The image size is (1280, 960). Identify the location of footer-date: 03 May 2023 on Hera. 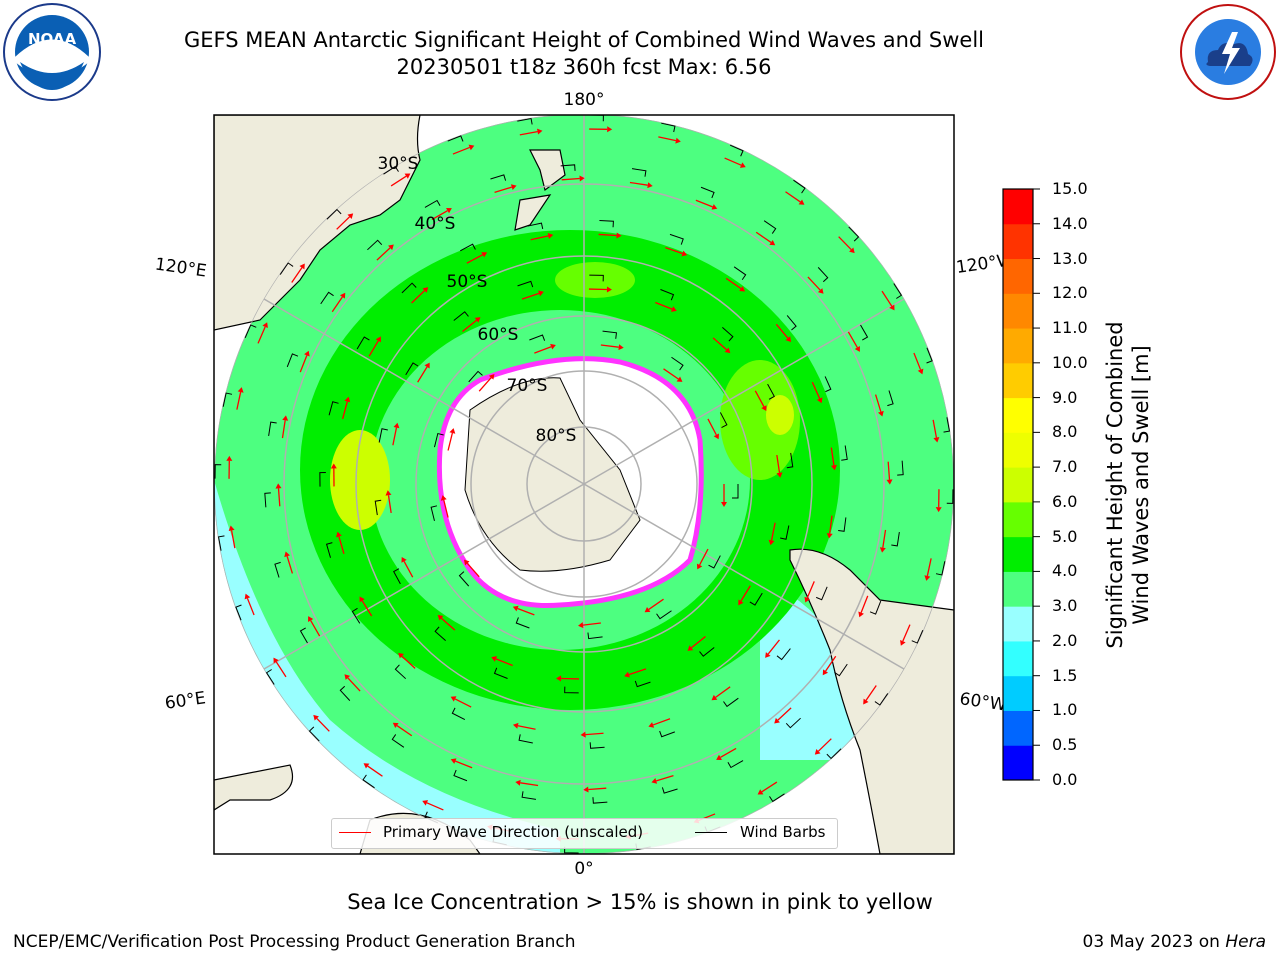
(1174, 942).